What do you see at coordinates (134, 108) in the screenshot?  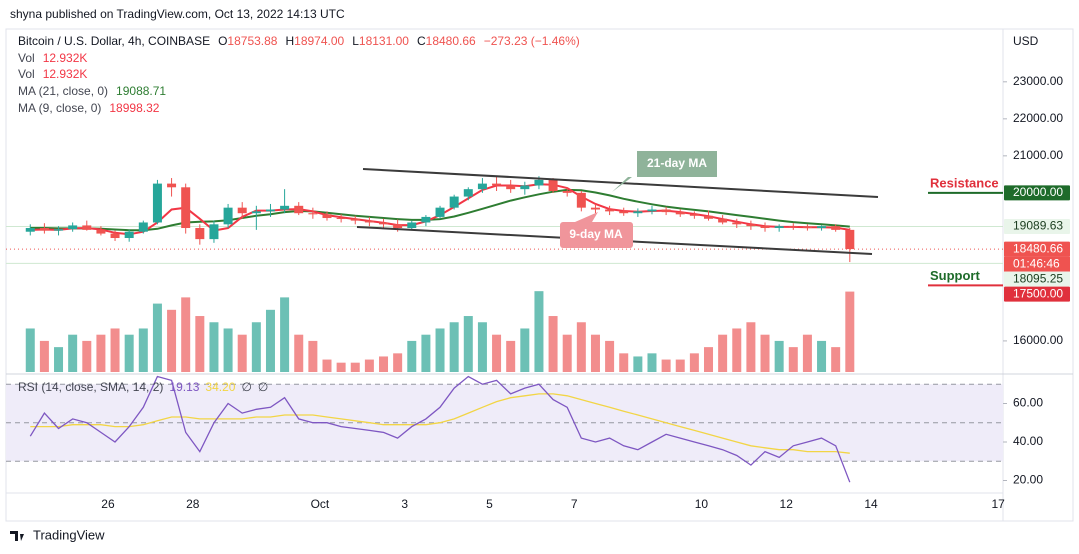 I see `legend-item: 18998.32` at bounding box center [134, 108].